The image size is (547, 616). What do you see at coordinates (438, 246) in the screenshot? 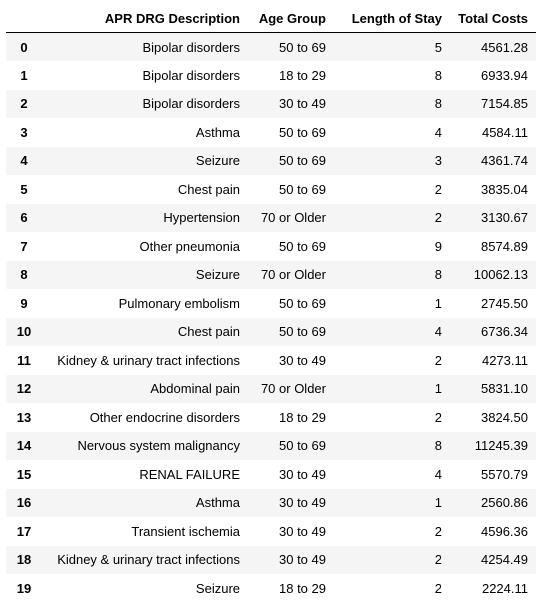
I see `cell-length-of-stay: 9` at bounding box center [438, 246].